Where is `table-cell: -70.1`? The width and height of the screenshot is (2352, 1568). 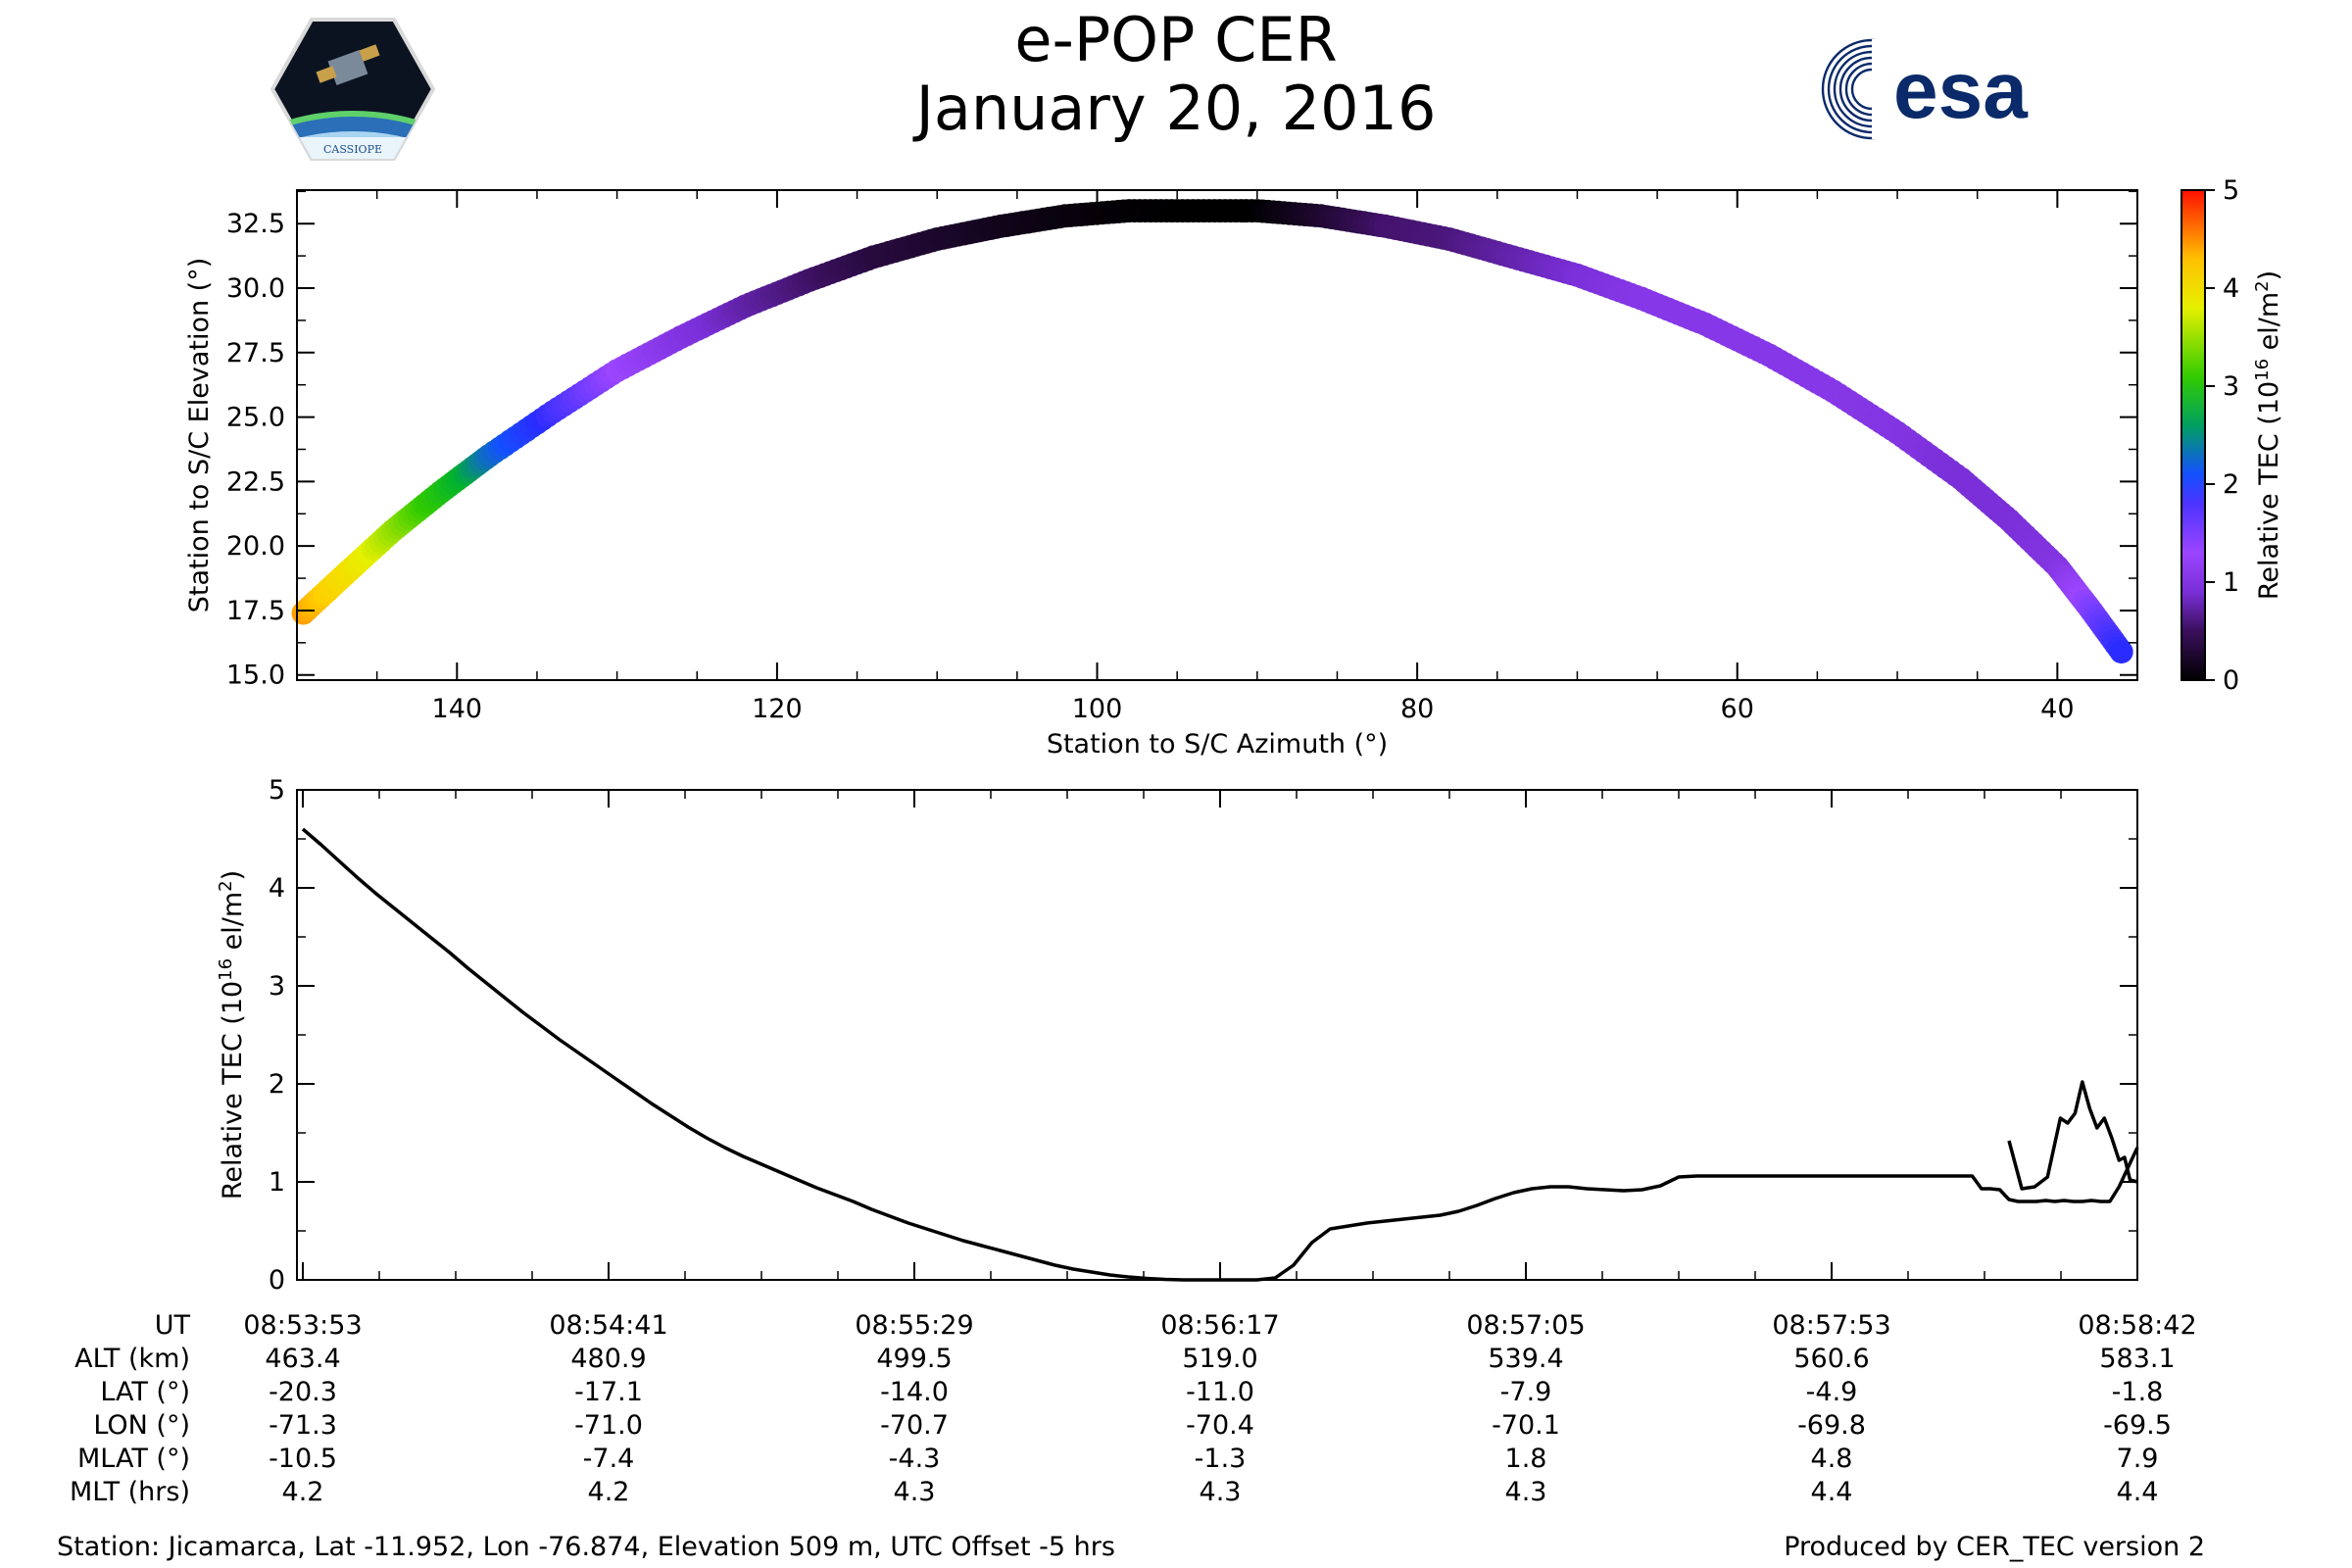 table-cell: -70.1 is located at coordinates (1526, 1425).